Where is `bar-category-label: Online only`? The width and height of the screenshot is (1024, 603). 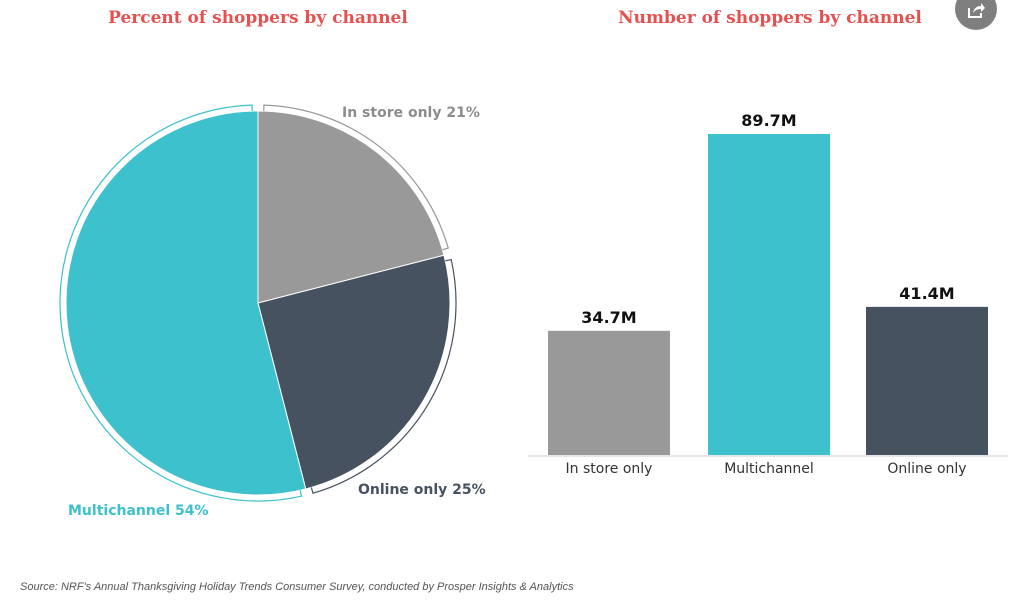
bar-category-label: Online only is located at coordinates (927, 469).